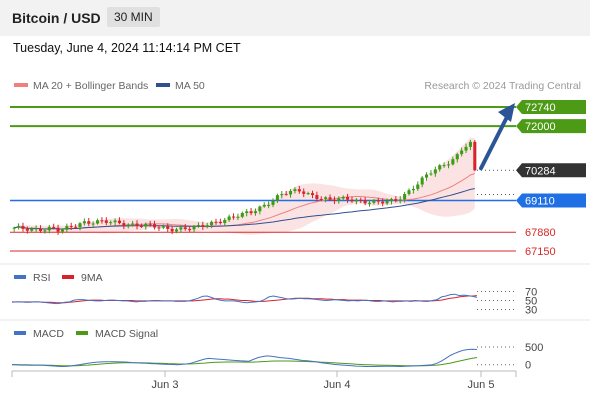 The height and width of the screenshot is (400, 590). I want to click on last-price-badge-shape, so click(551, 170).